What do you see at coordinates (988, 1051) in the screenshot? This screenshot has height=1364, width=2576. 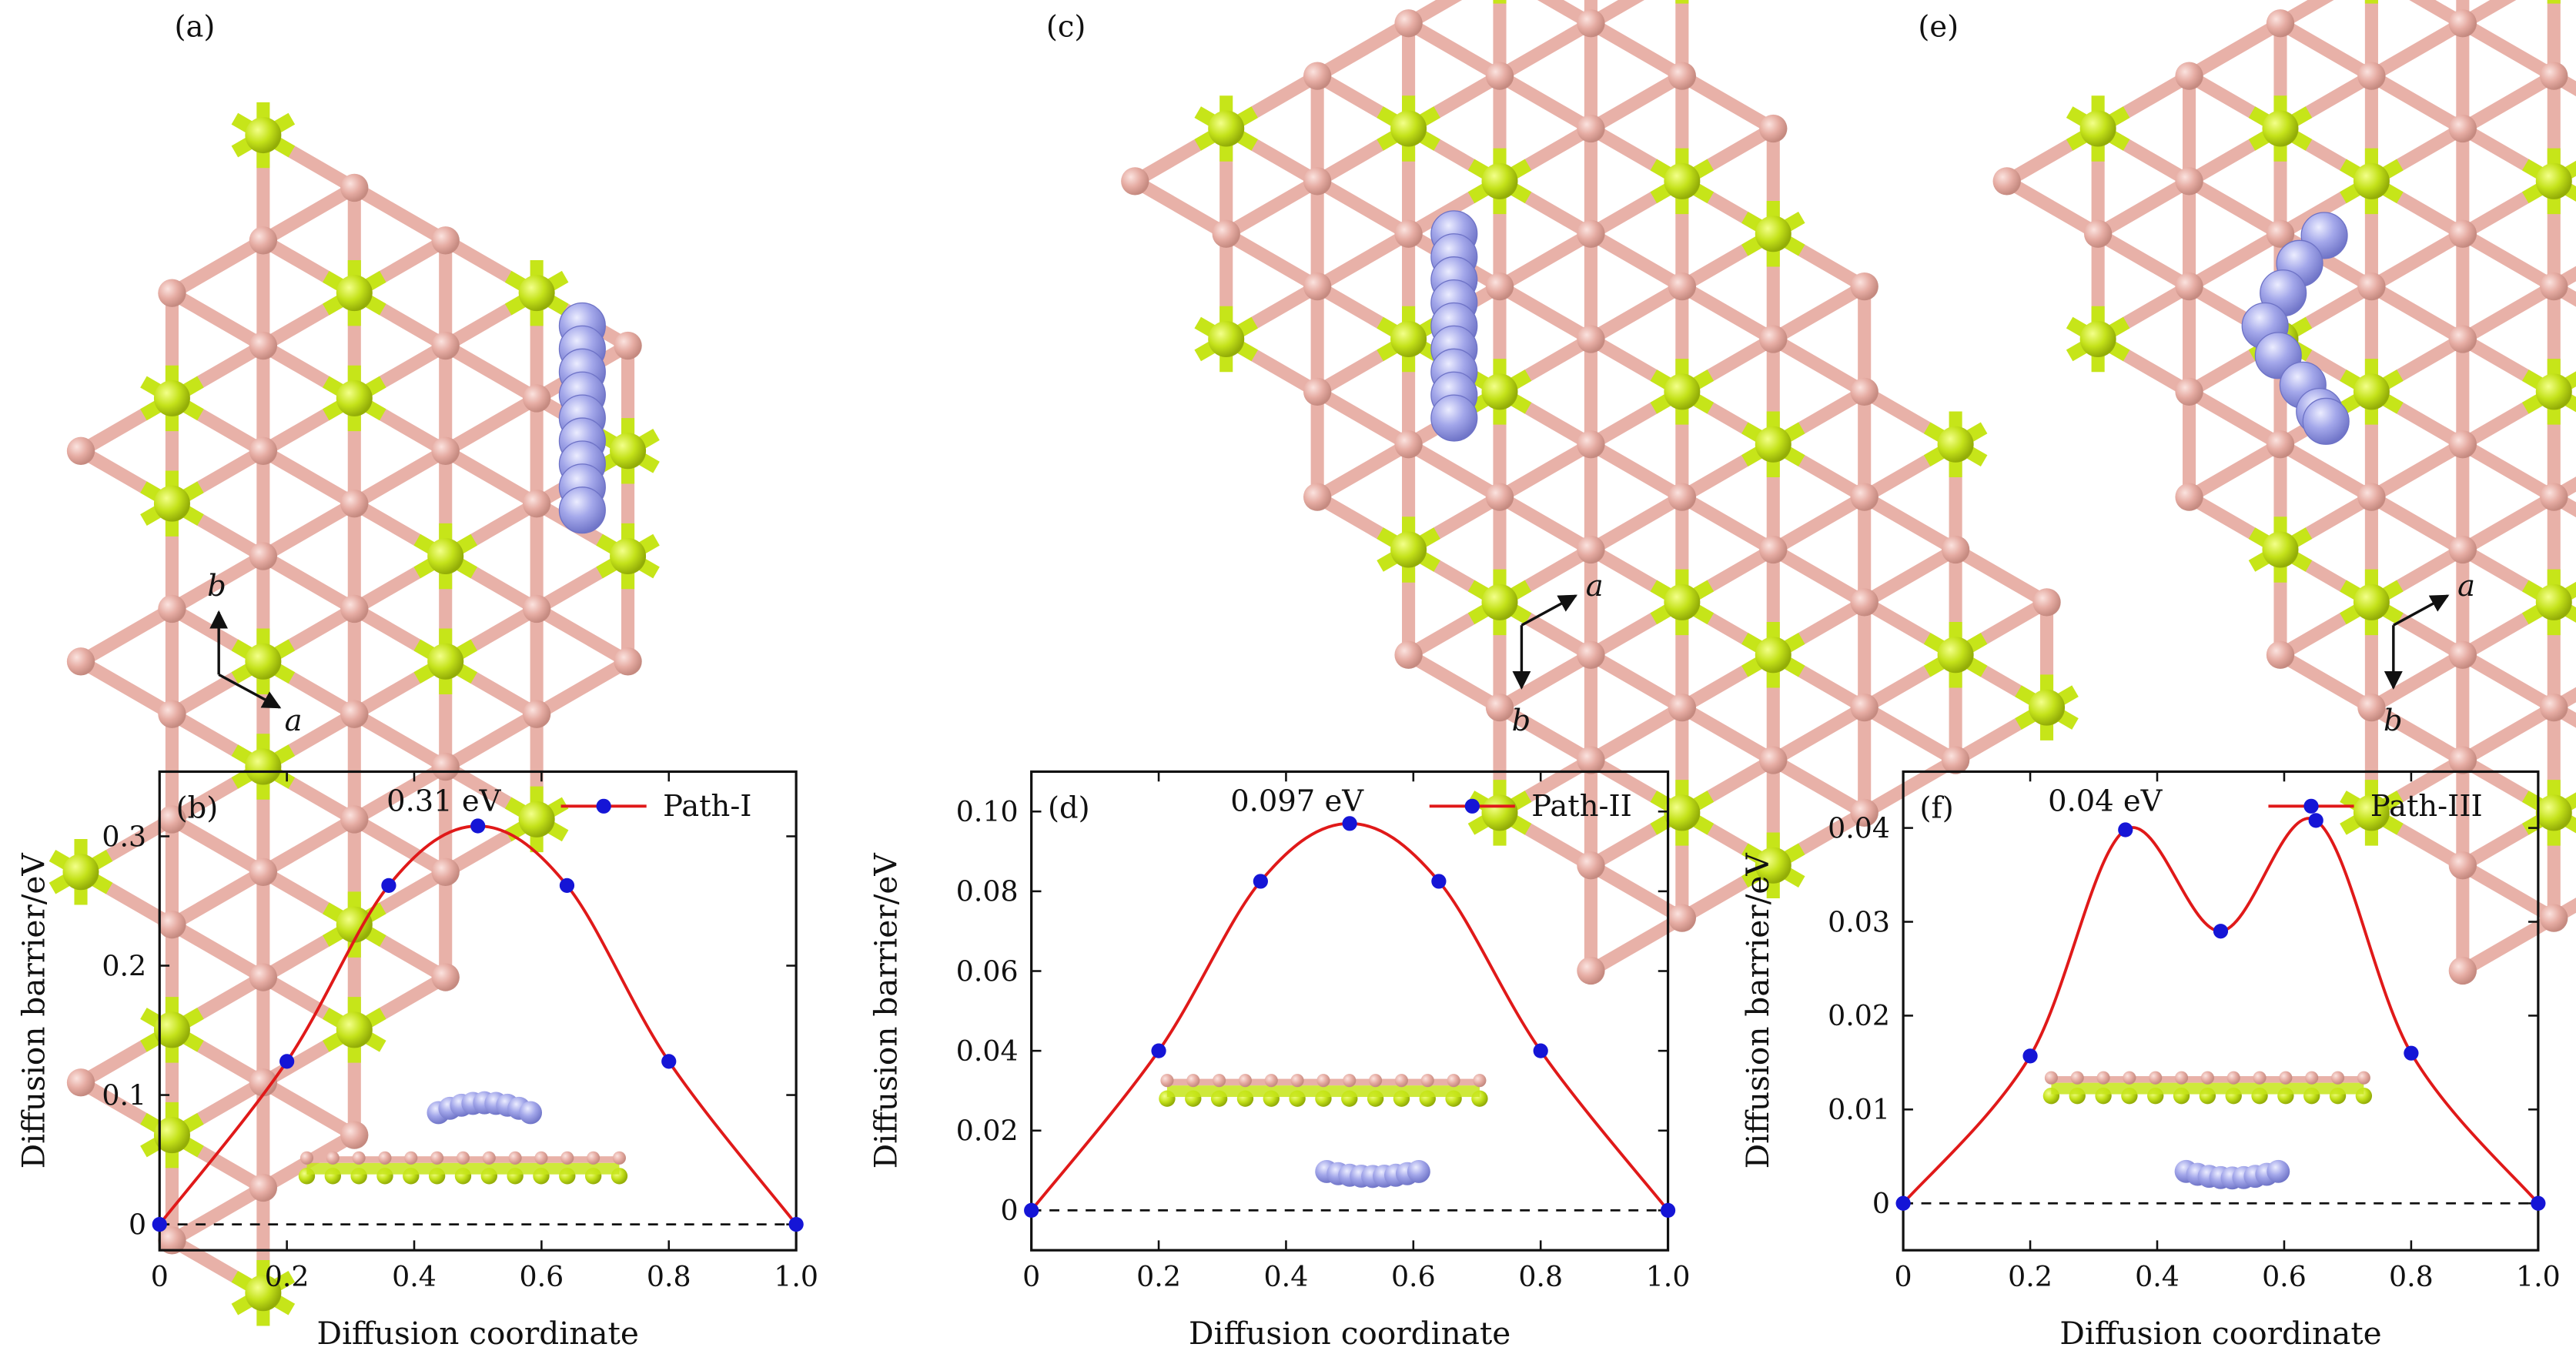 I see `y-tick-label: 0.04` at bounding box center [988, 1051].